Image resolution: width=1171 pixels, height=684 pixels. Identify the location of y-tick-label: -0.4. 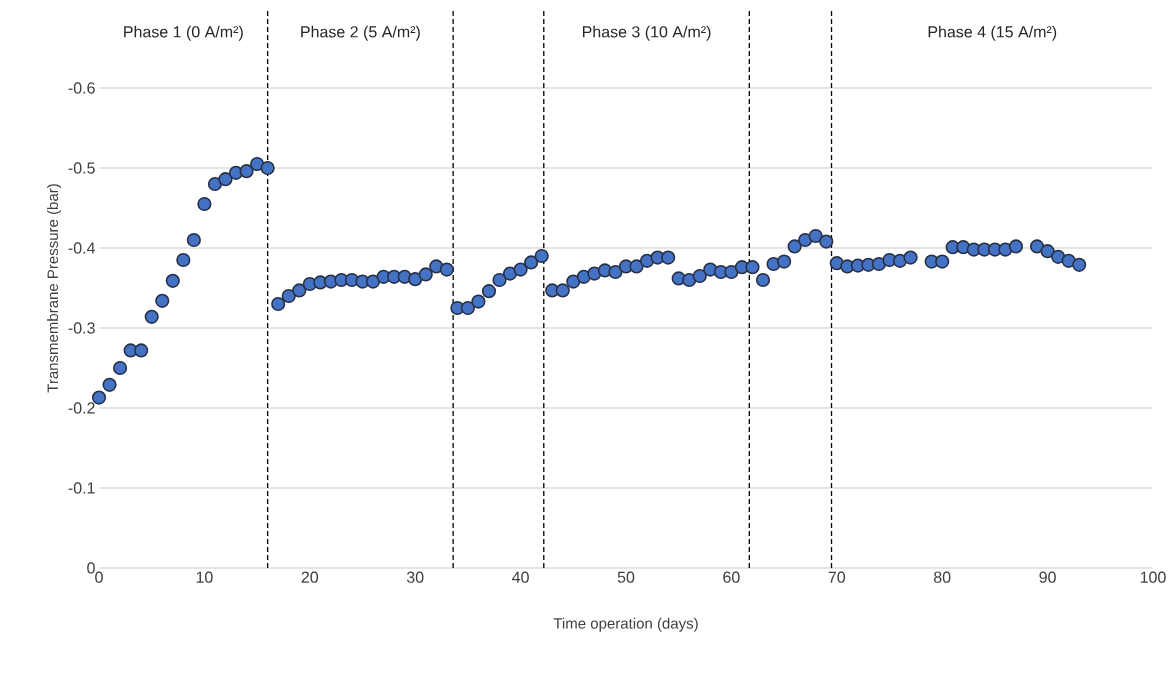
(81, 248).